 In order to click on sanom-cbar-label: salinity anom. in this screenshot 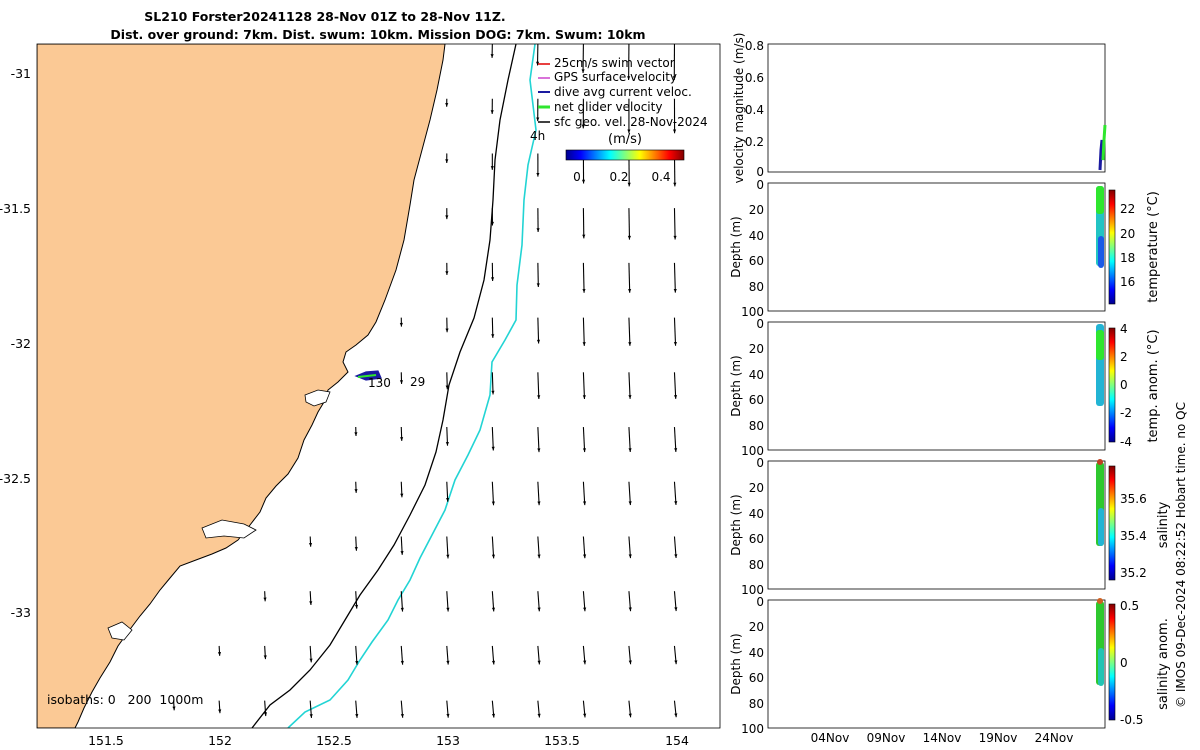, I will do `click(1163, 664)`.